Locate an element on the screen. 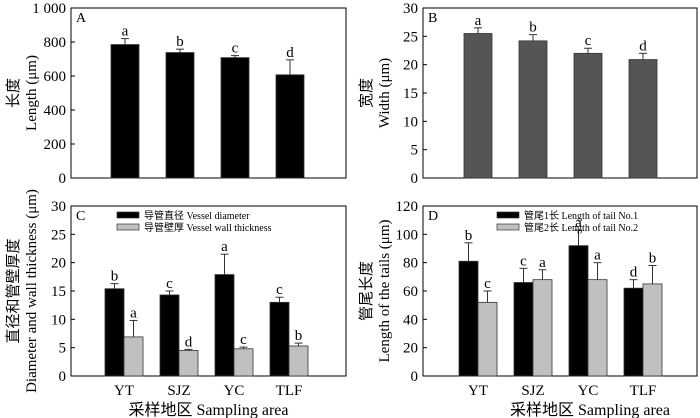  y-tick-label: 100 is located at coordinates (407, 235).